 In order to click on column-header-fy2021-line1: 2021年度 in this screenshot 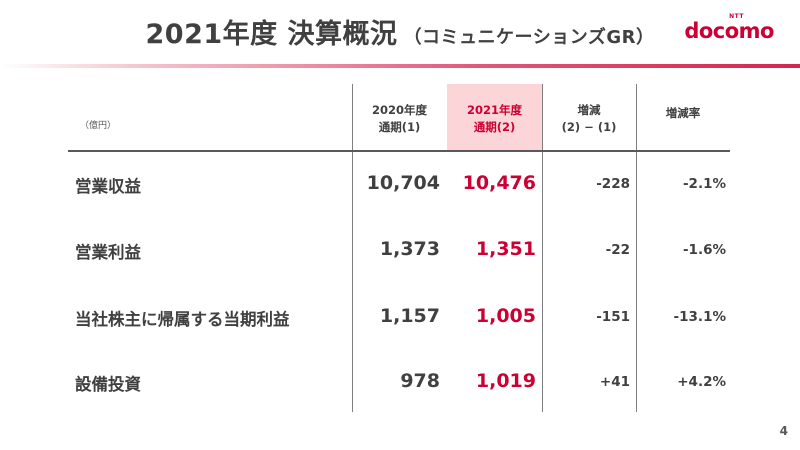, I will do `click(494, 110)`.